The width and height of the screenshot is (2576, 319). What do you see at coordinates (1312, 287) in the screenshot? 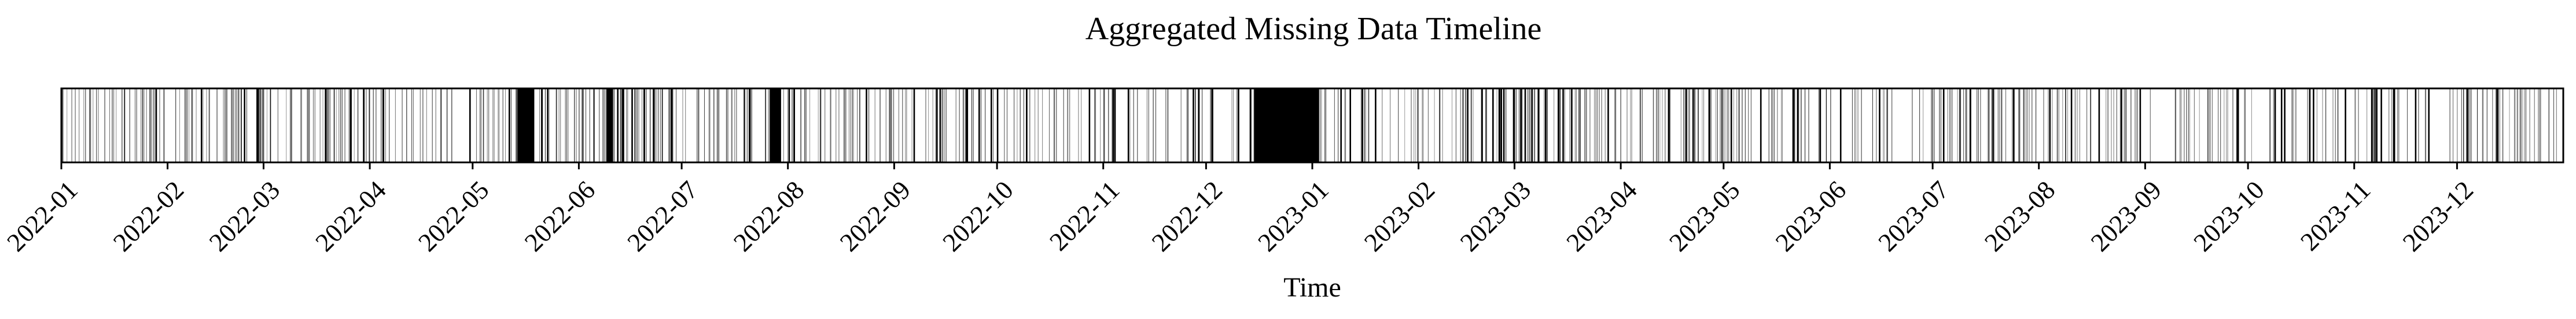
I see `x-axis-label: Time` at bounding box center [1312, 287].